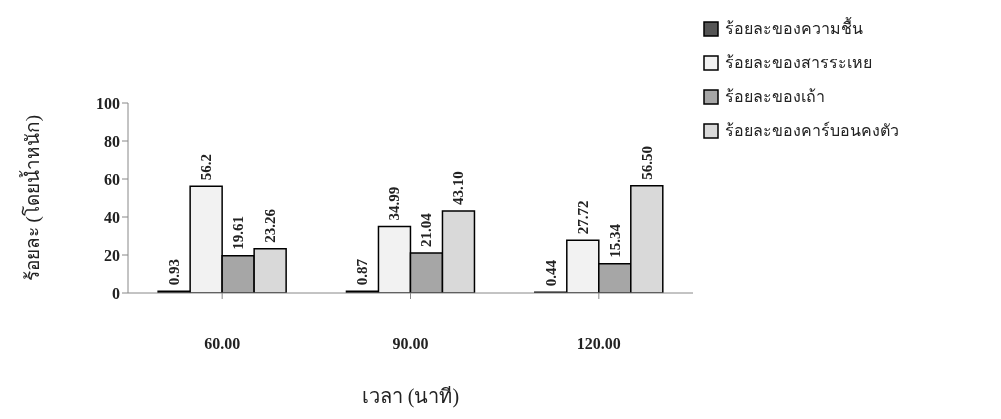 This screenshot has height=419, width=1001. Describe the element at coordinates (112, 217) in the screenshot. I see `y-tick-label: 40` at that location.